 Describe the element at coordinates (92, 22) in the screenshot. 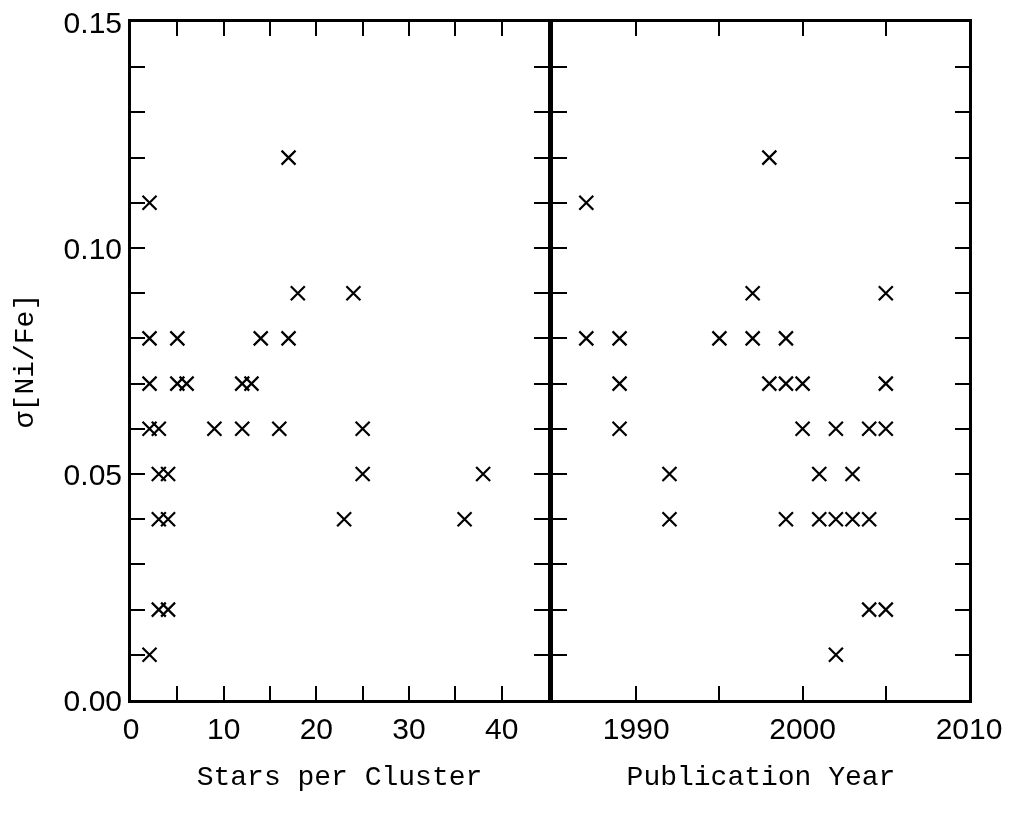

I see `y-tick-label: 0.15` at that location.